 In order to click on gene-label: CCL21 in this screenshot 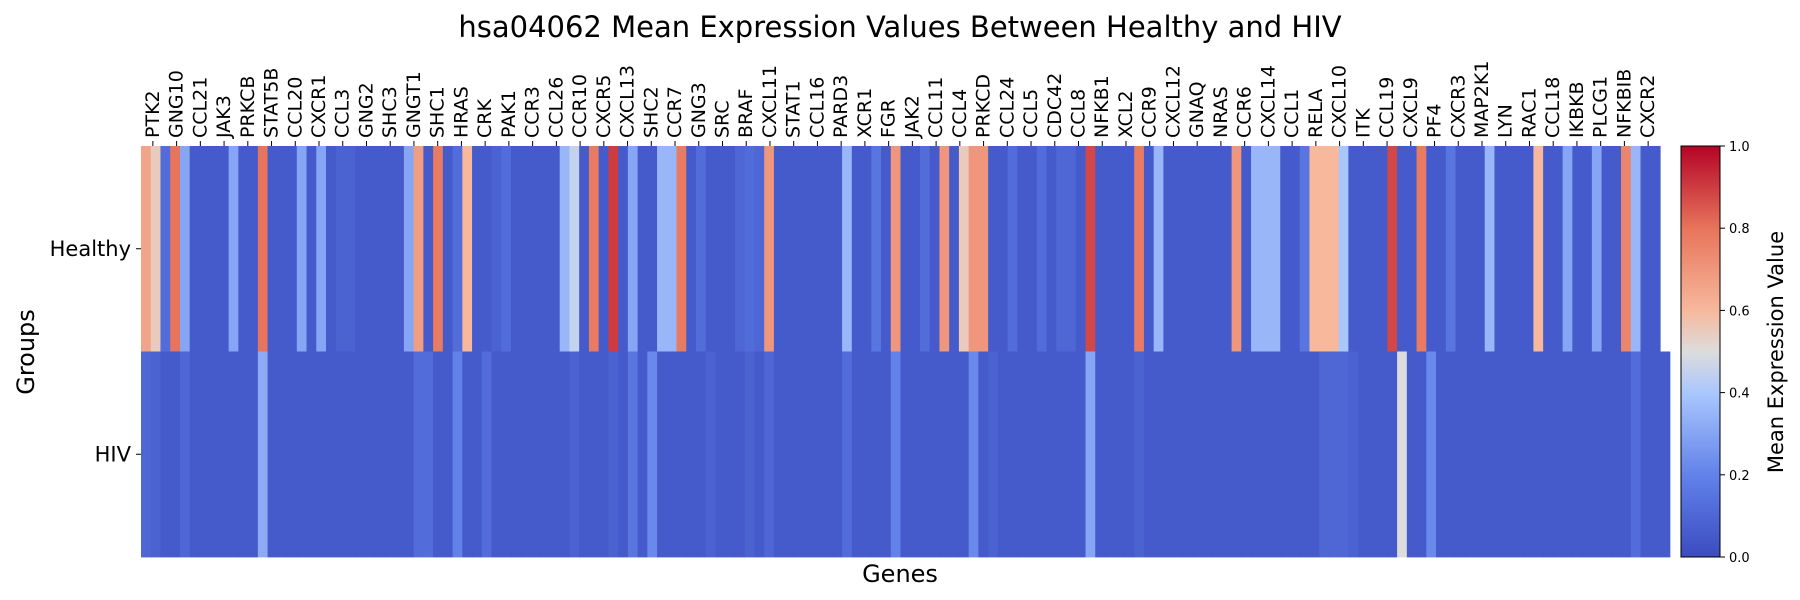, I will do `click(200, 107)`.